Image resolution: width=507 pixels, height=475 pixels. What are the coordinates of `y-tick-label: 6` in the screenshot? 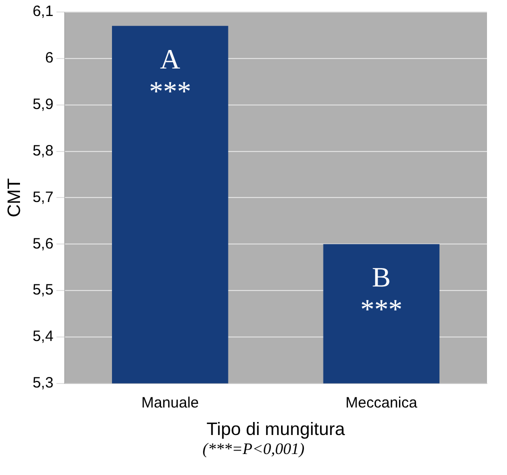 It's located at (49, 58).